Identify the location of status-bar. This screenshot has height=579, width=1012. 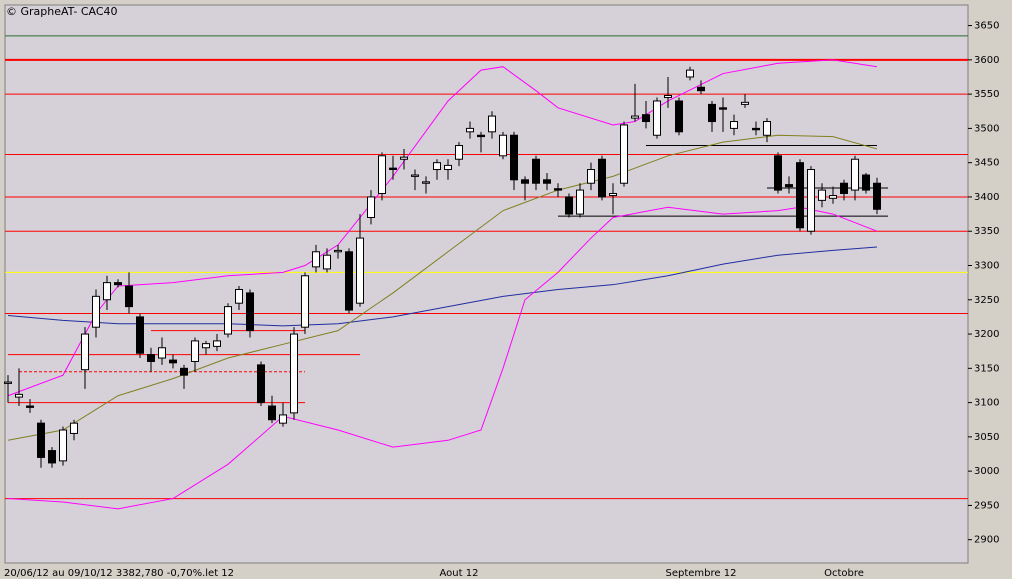
(506, 571).